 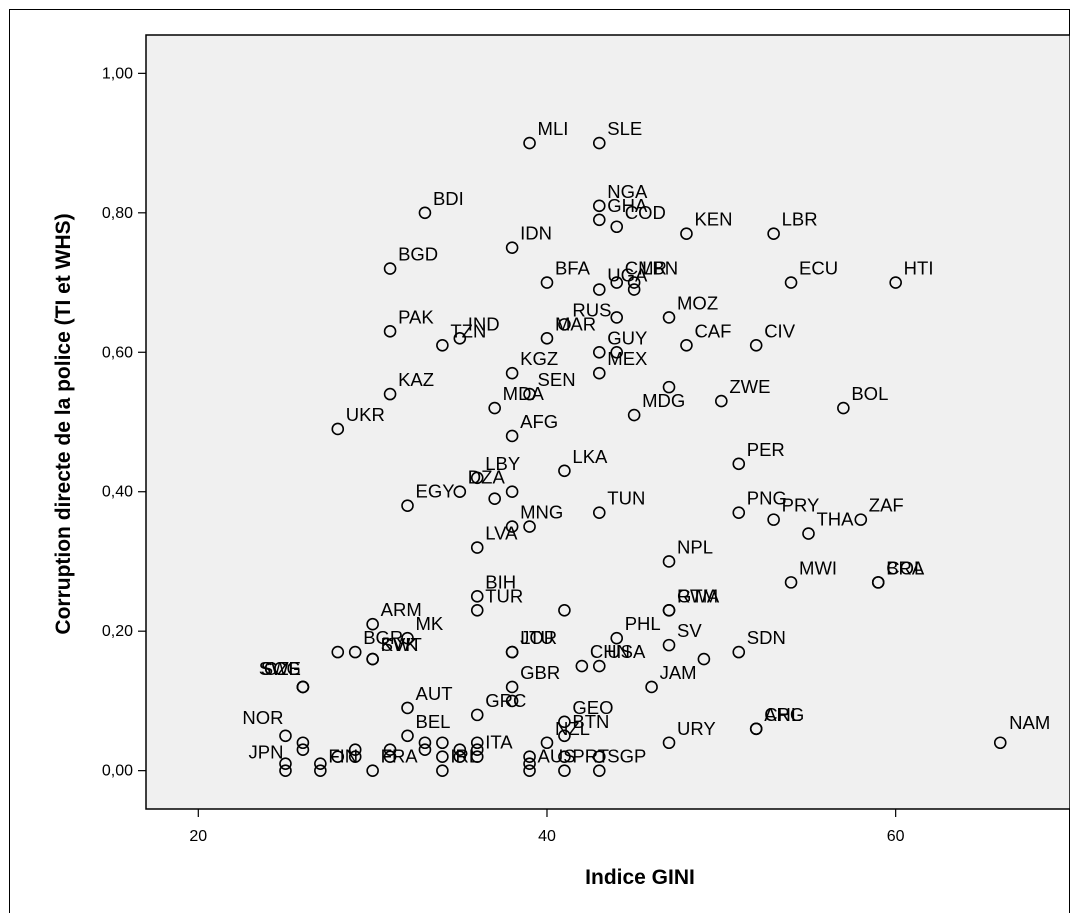 I want to click on point-label: SVK, so click(x=400, y=644).